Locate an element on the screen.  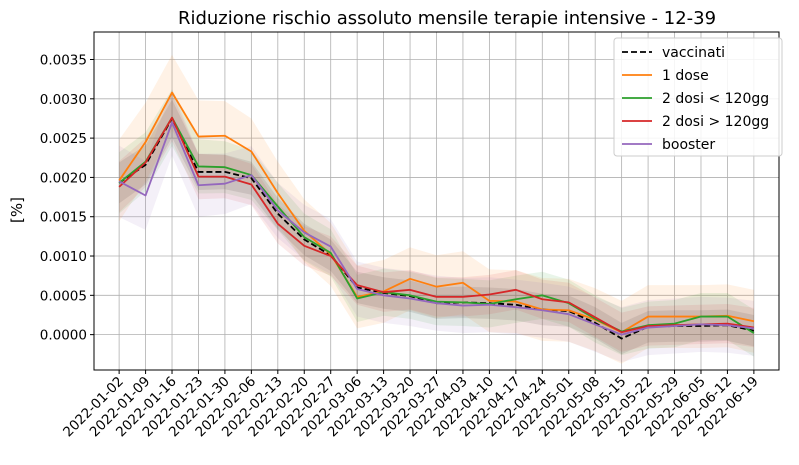
y-tick-label: 0.0015 is located at coordinates (63, 218).